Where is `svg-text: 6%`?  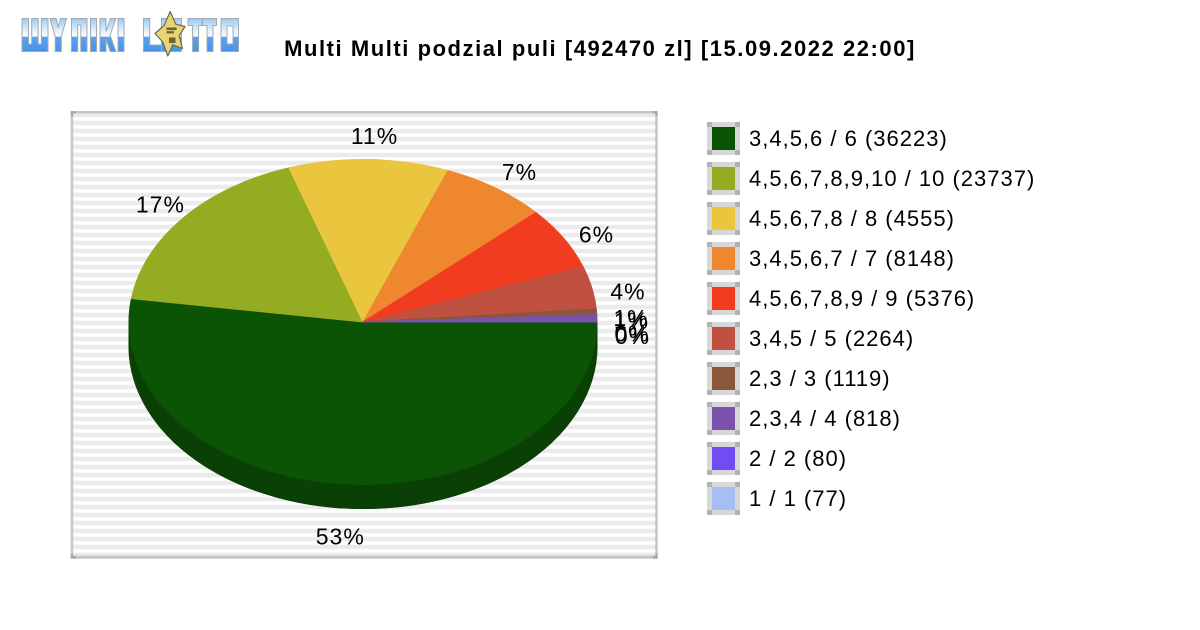 svg-text: 6% is located at coordinates (596, 235).